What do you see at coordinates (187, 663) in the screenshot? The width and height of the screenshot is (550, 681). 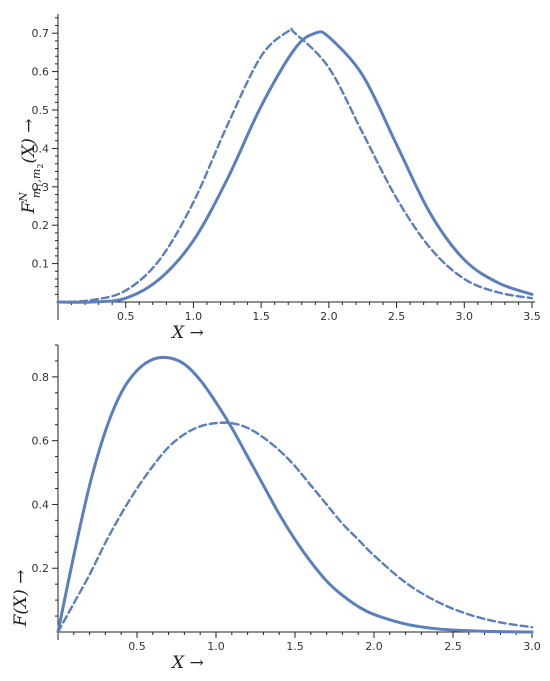 I see `bottom-chart-x-label: X →` at bounding box center [187, 663].